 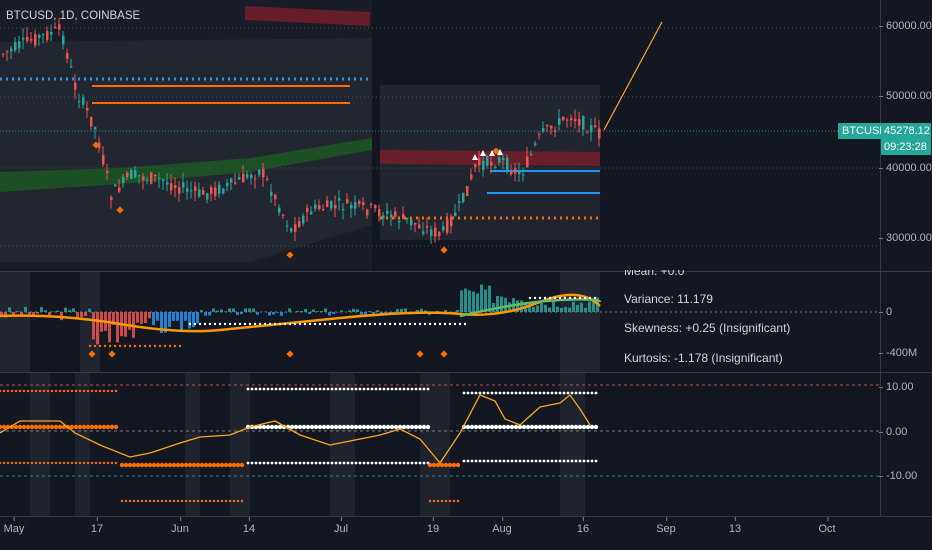 I want to click on price-tick: 50000.00, so click(x=905, y=96).